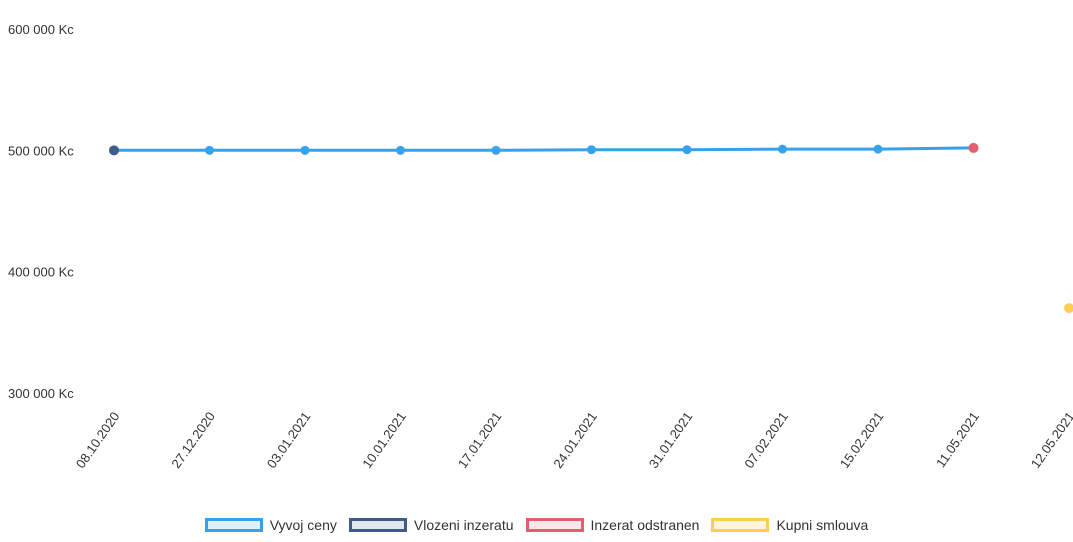 This screenshot has width=1073, height=542. What do you see at coordinates (41, 150) in the screenshot?
I see `y-tick-label: 500 000 Kc` at bounding box center [41, 150].